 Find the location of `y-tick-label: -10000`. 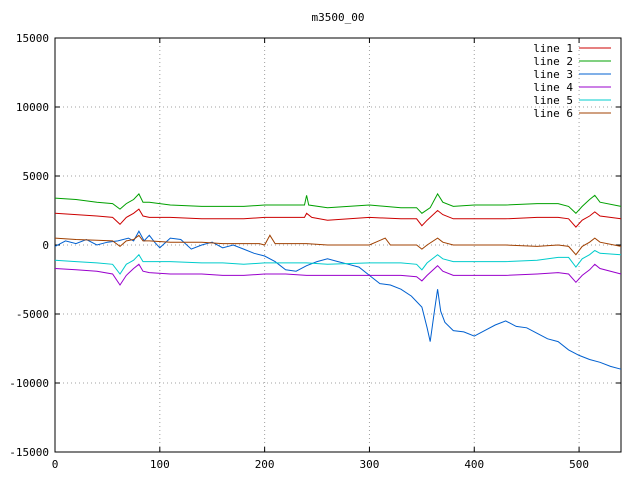

y-tick-label: -10000 is located at coordinates (29, 383).